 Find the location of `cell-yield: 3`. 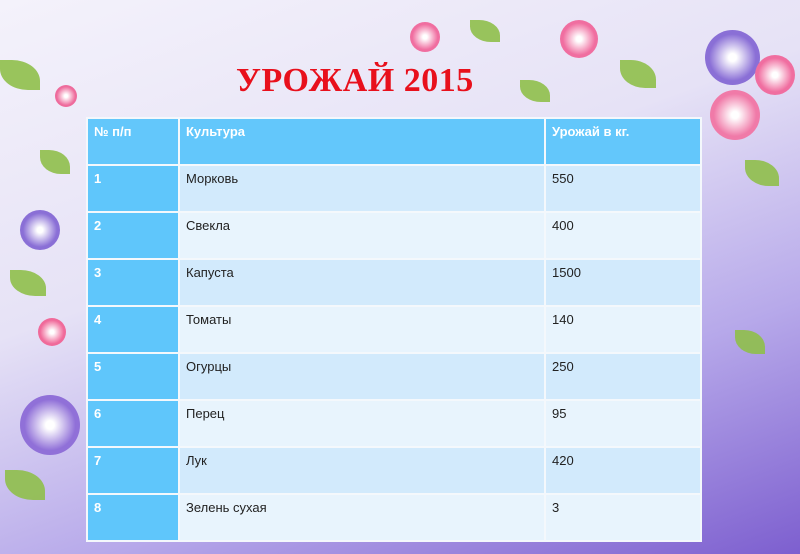

cell-yield: 3 is located at coordinates (623, 517).